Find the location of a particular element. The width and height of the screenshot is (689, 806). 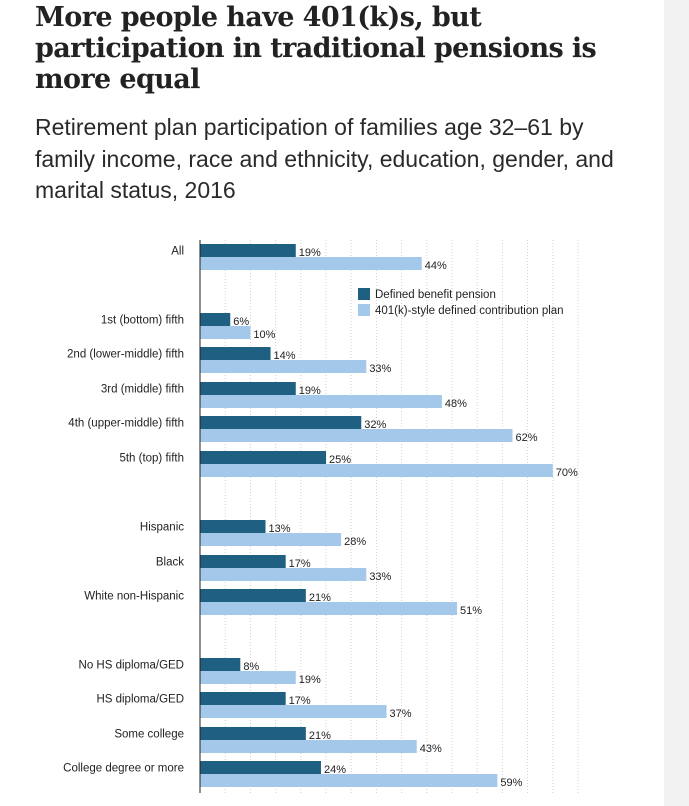

category-label: Some college is located at coordinates (149, 735).